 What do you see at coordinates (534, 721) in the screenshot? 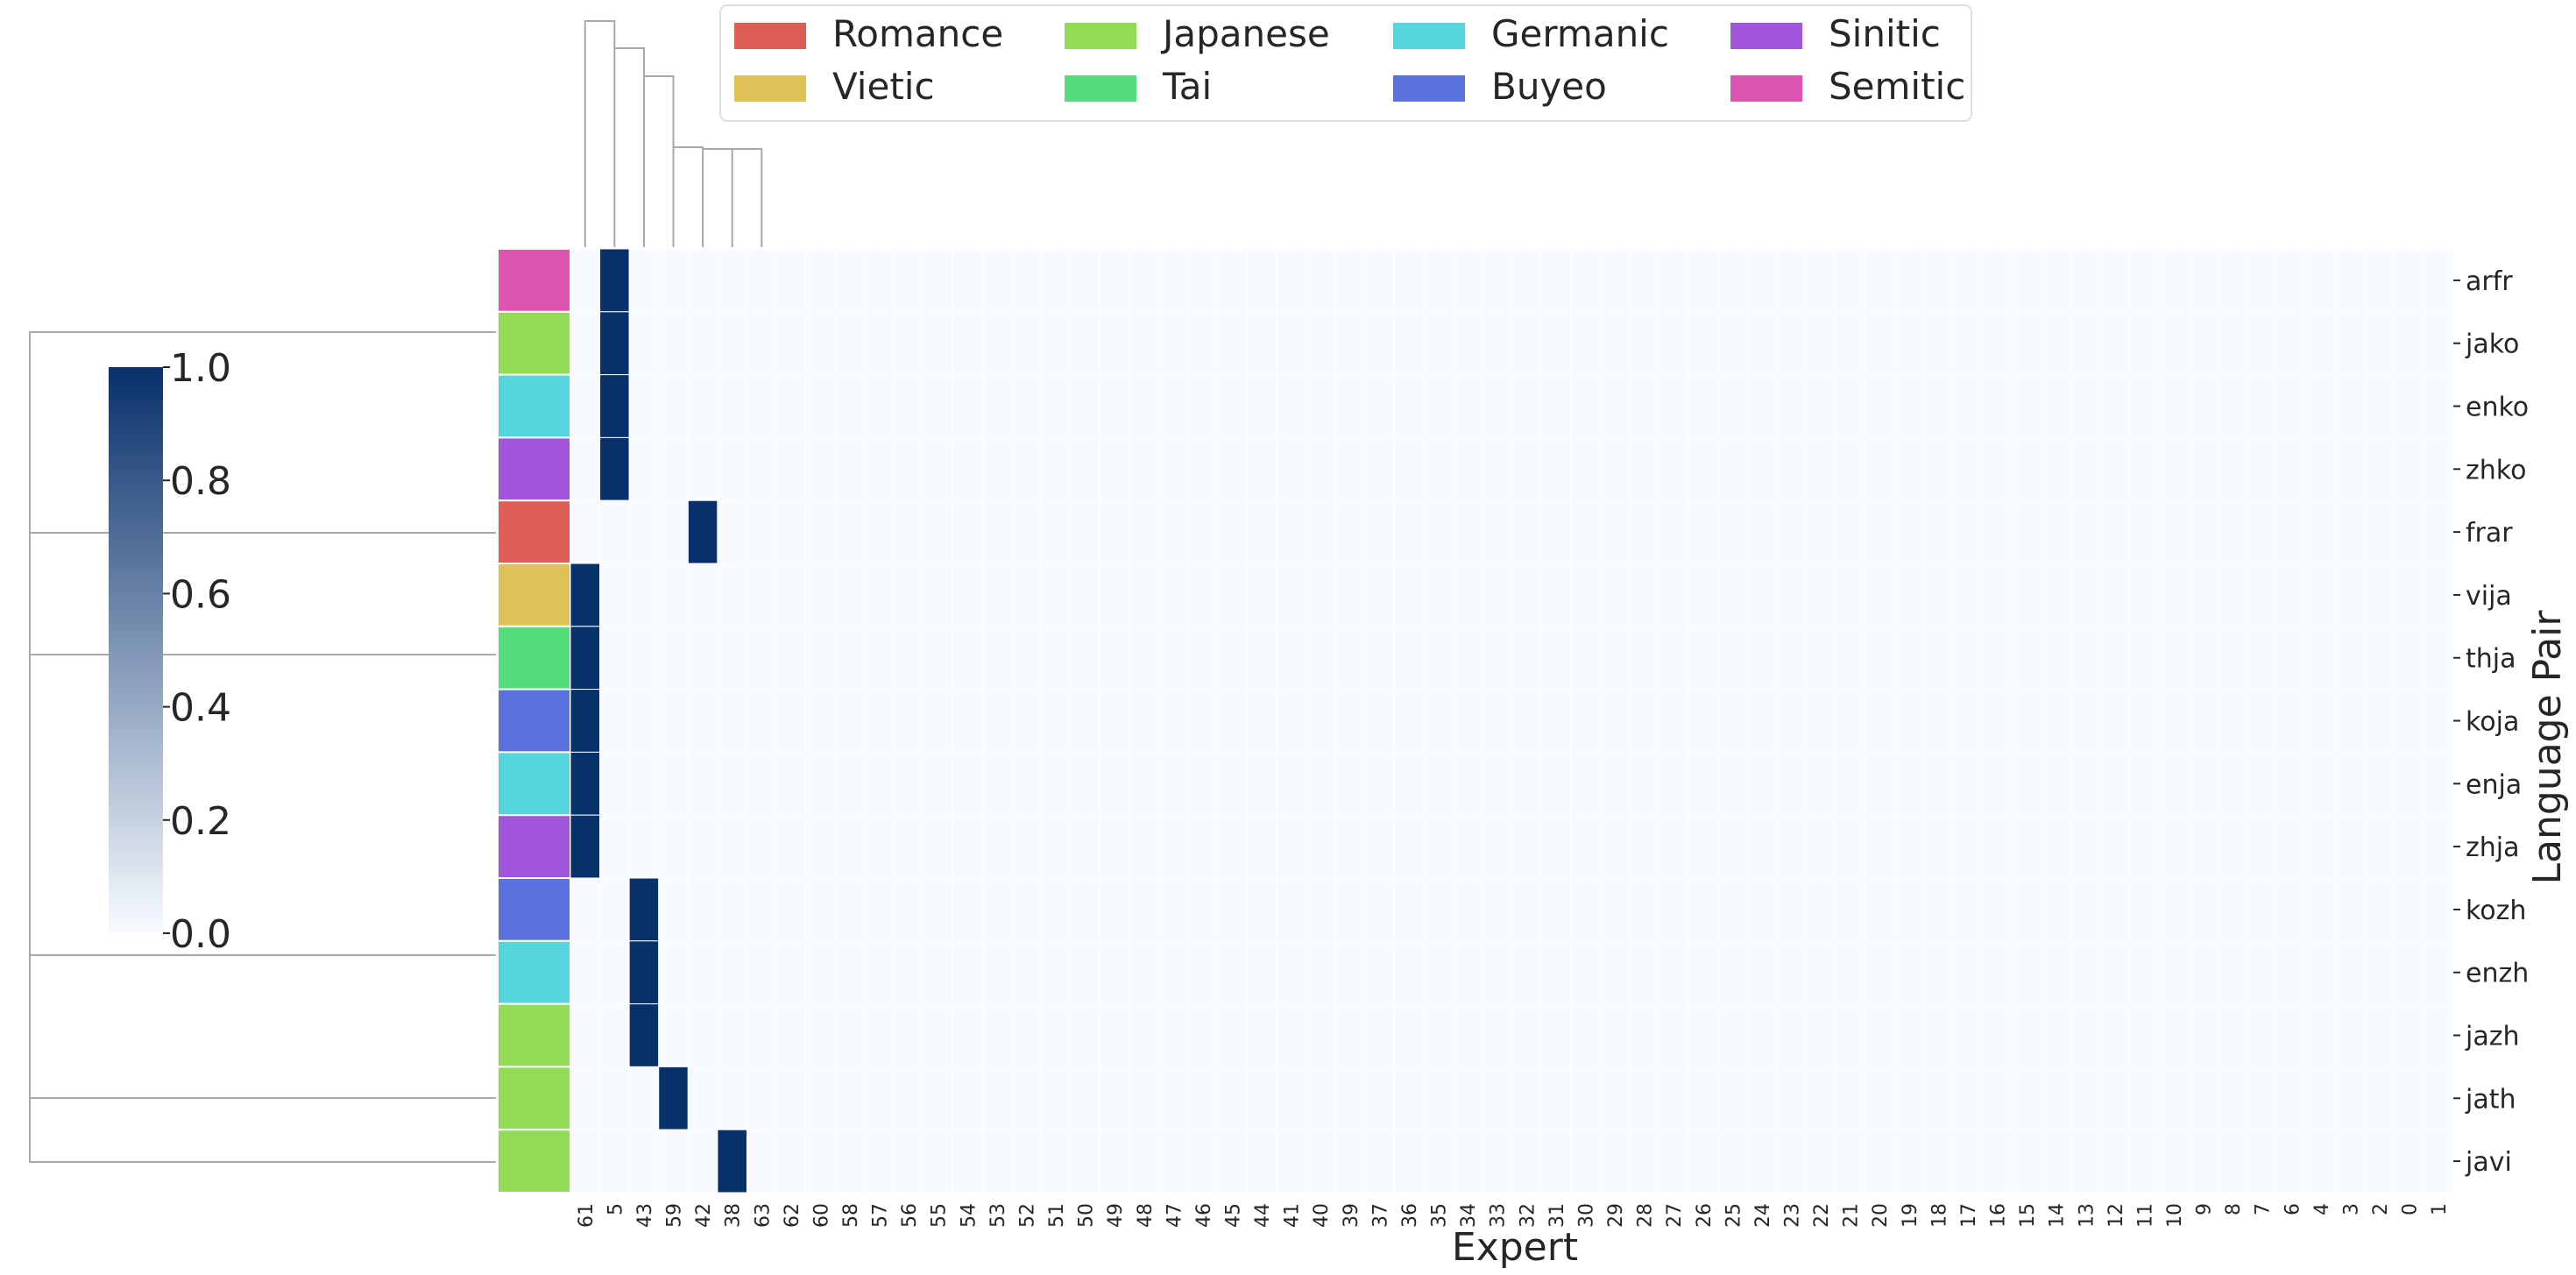
I see `row-group-colors` at bounding box center [534, 721].